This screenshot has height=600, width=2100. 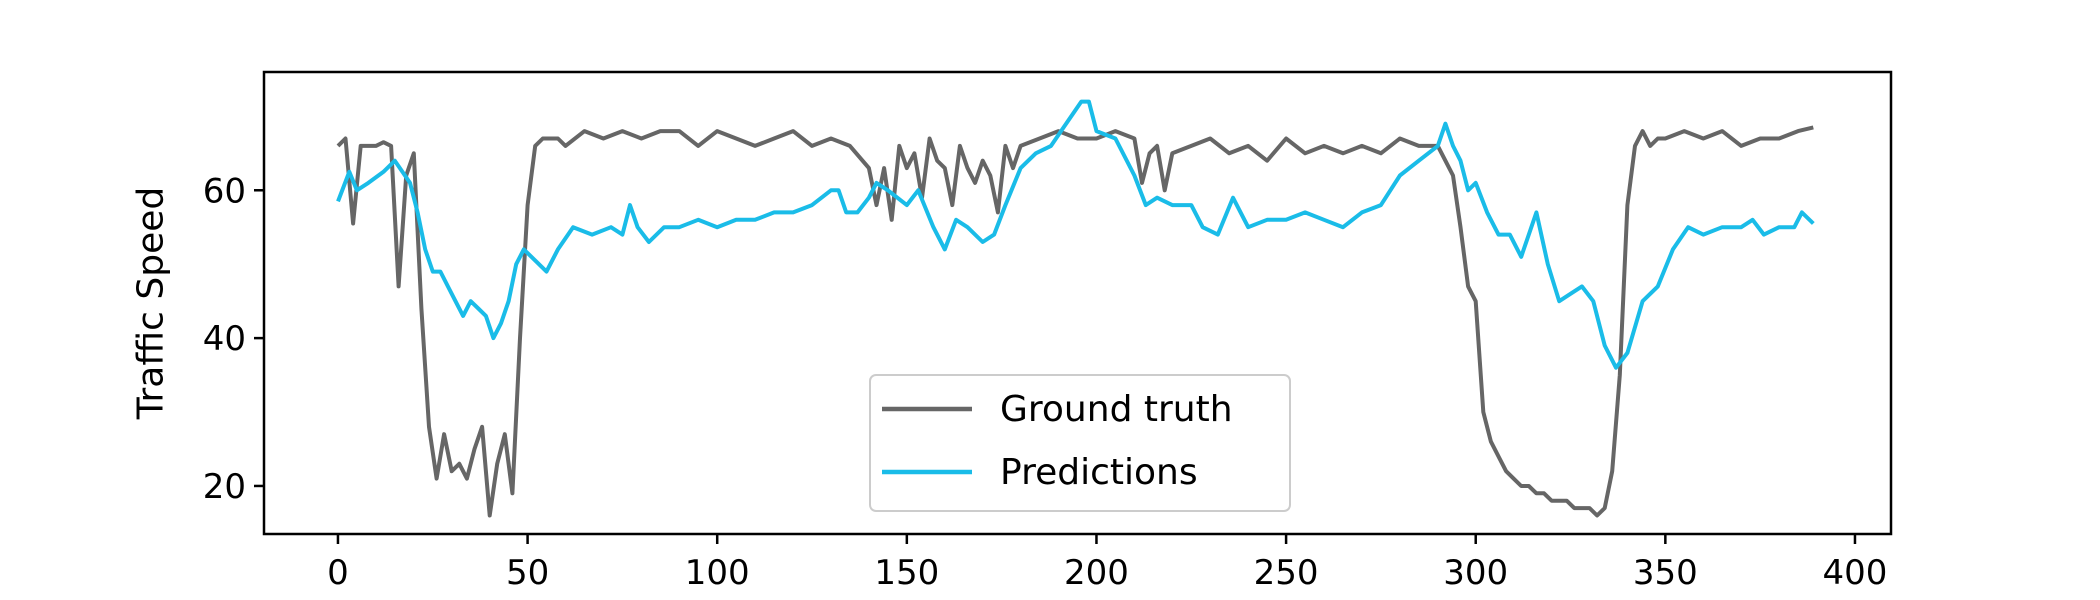 What do you see at coordinates (1475, 573) in the screenshot?
I see `x-tick-label: 300` at bounding box center [1475, 573].